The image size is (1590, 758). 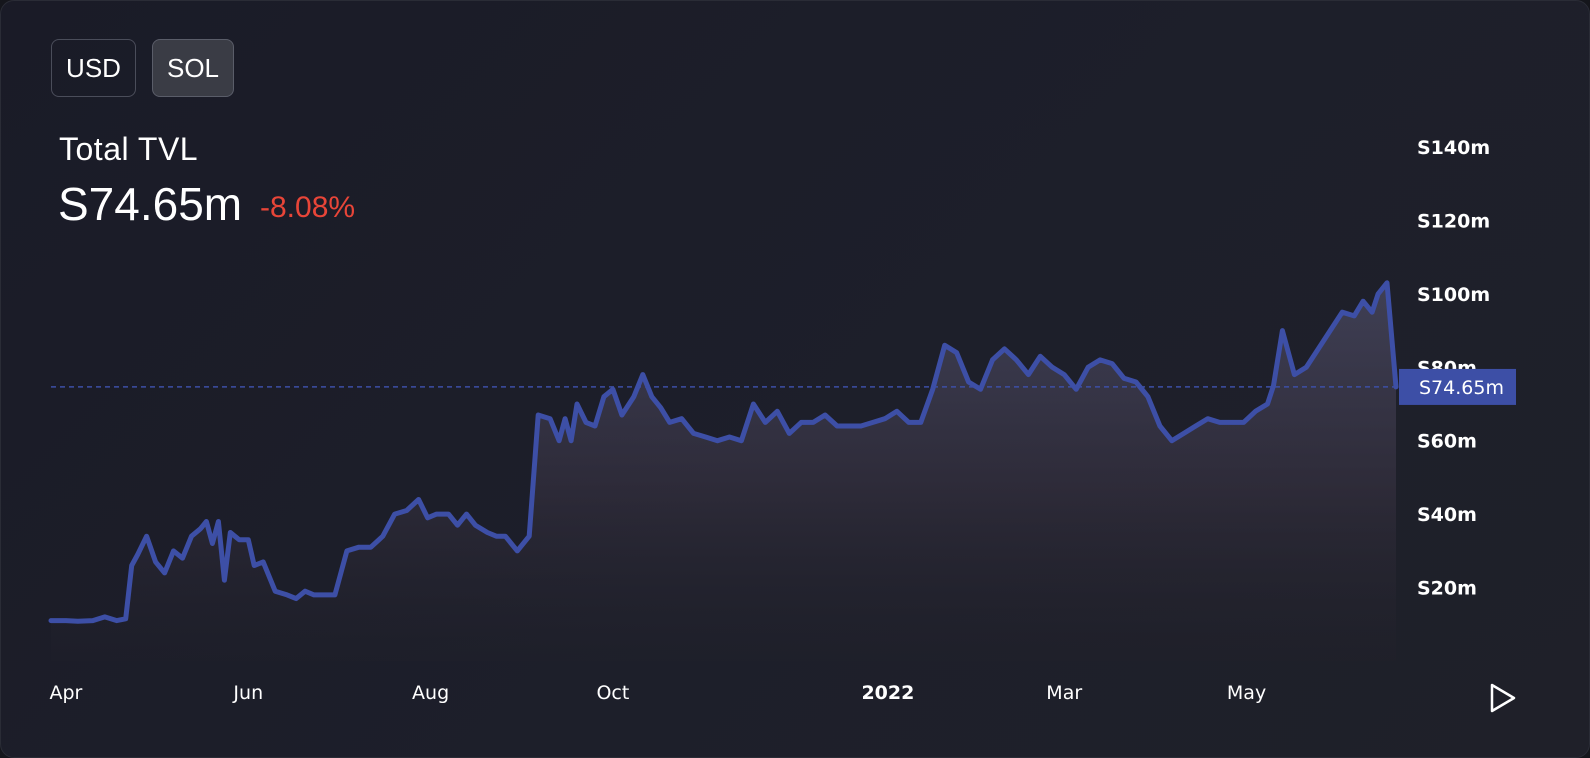 I want to click on y-tick-label: S60m, so click(x=1447, y=442).